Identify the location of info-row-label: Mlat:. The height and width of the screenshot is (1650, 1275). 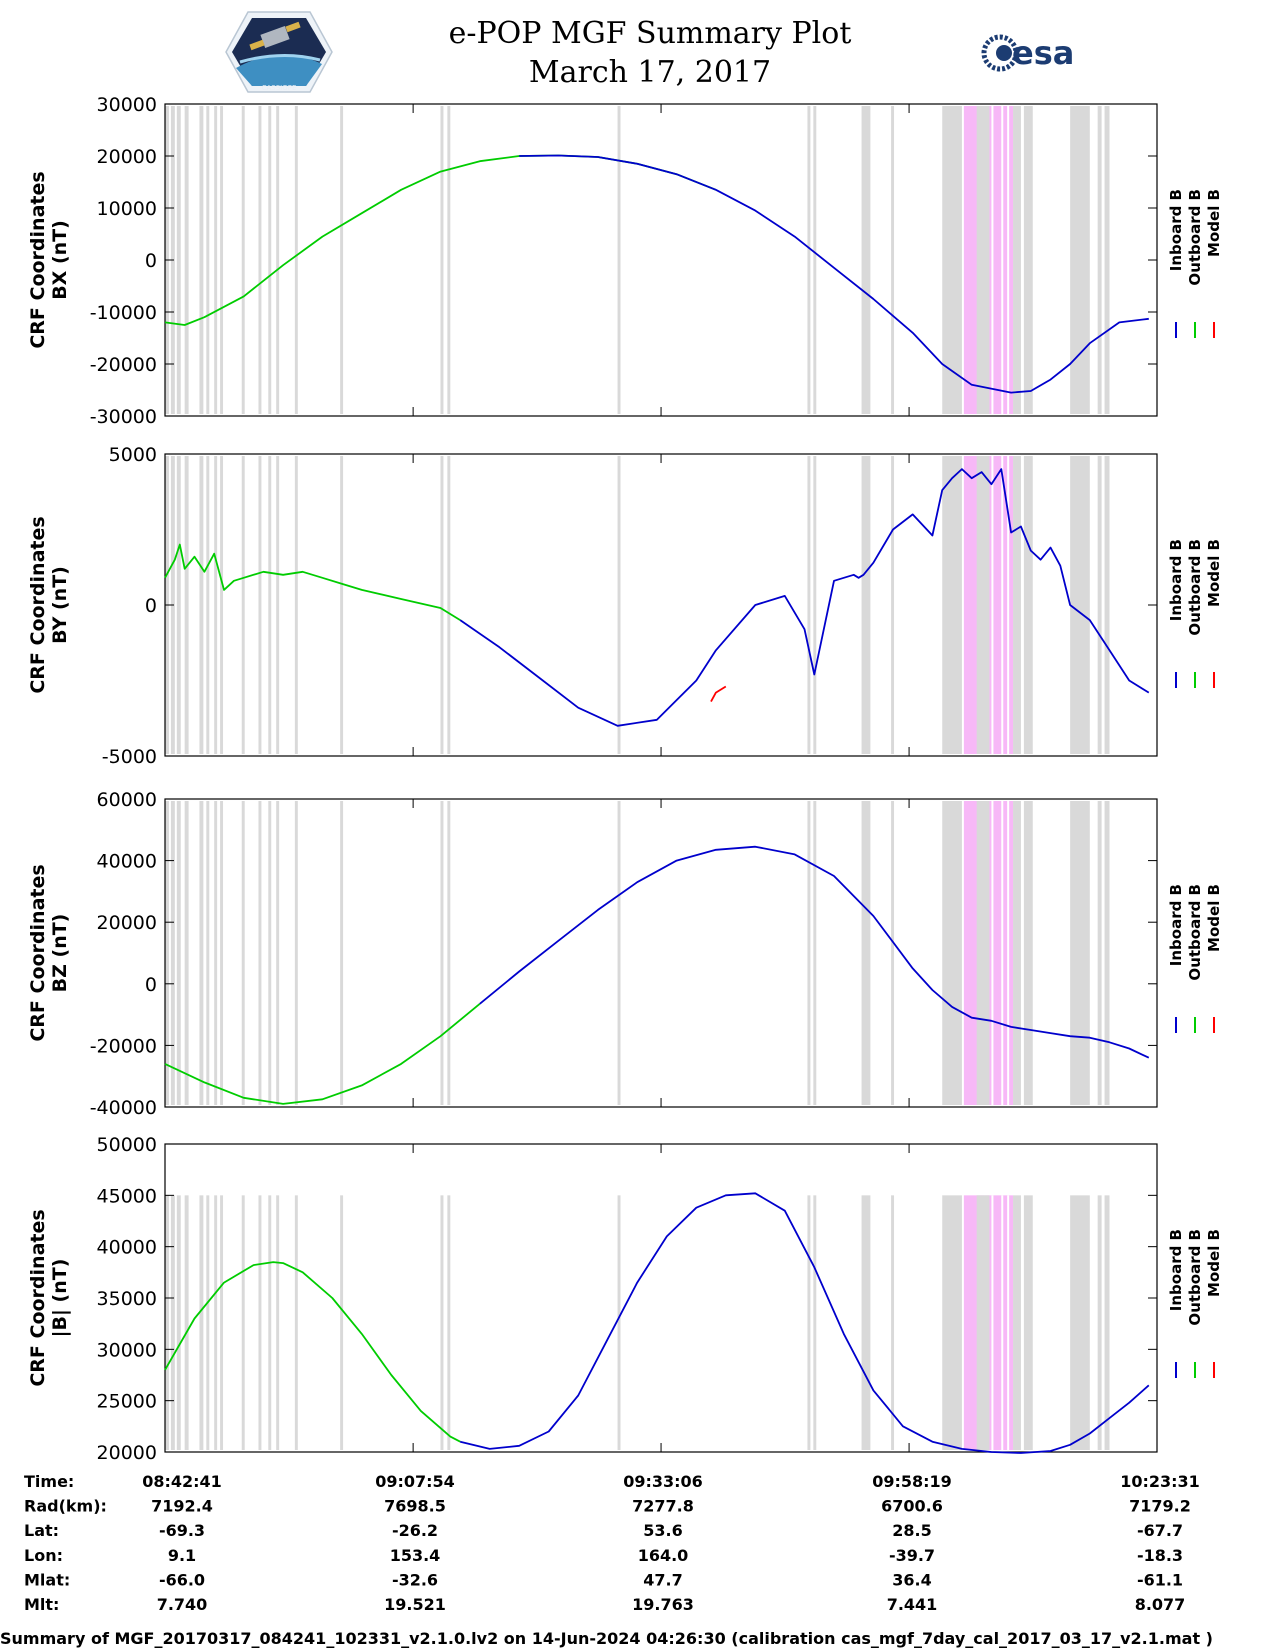
(47, 1579).